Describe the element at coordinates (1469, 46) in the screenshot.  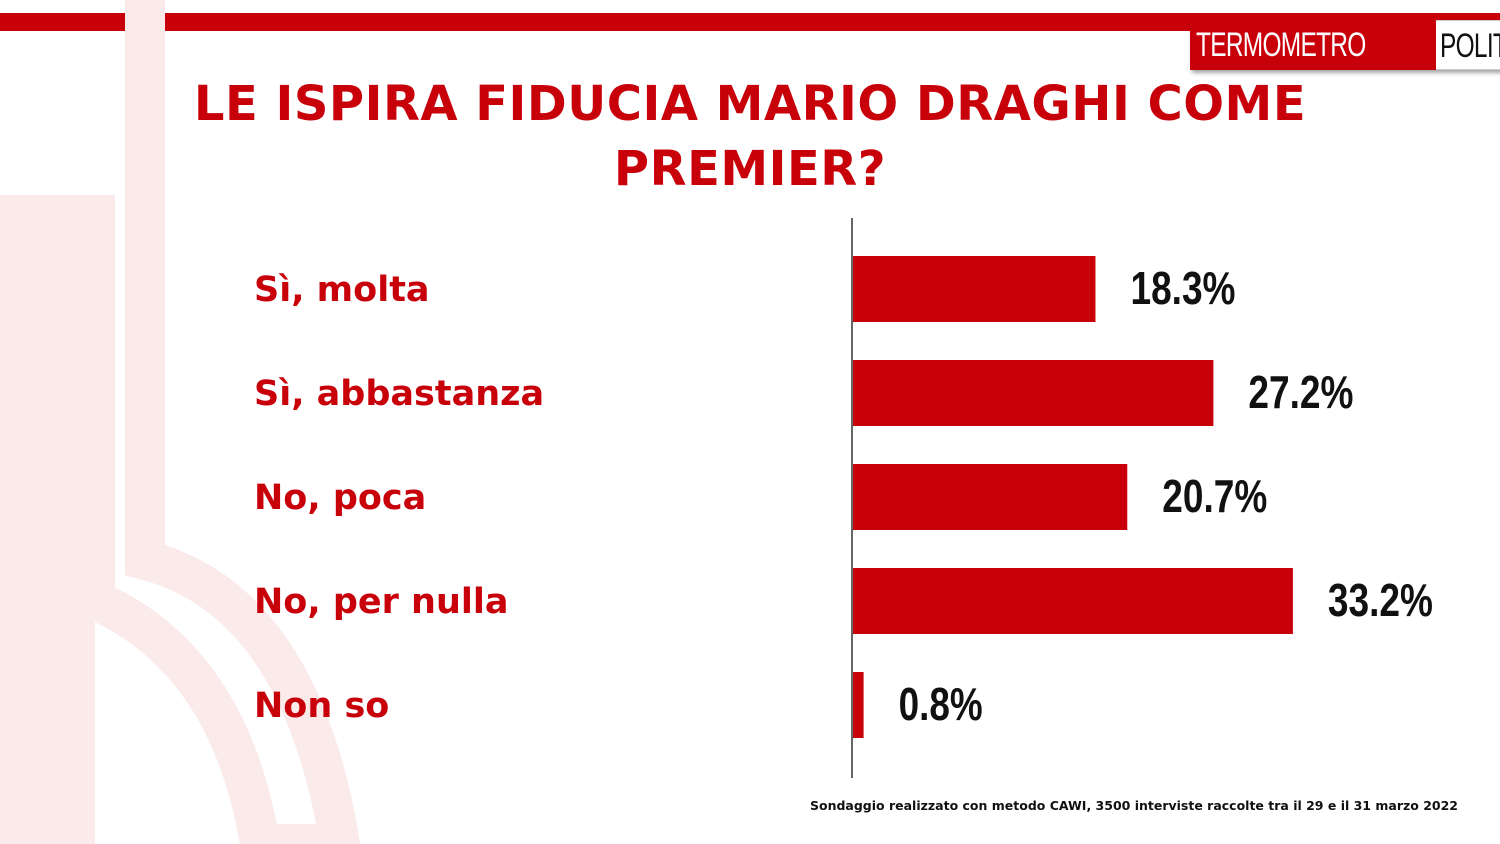
I see `brand-logo-part2: POLITICO` at that location.